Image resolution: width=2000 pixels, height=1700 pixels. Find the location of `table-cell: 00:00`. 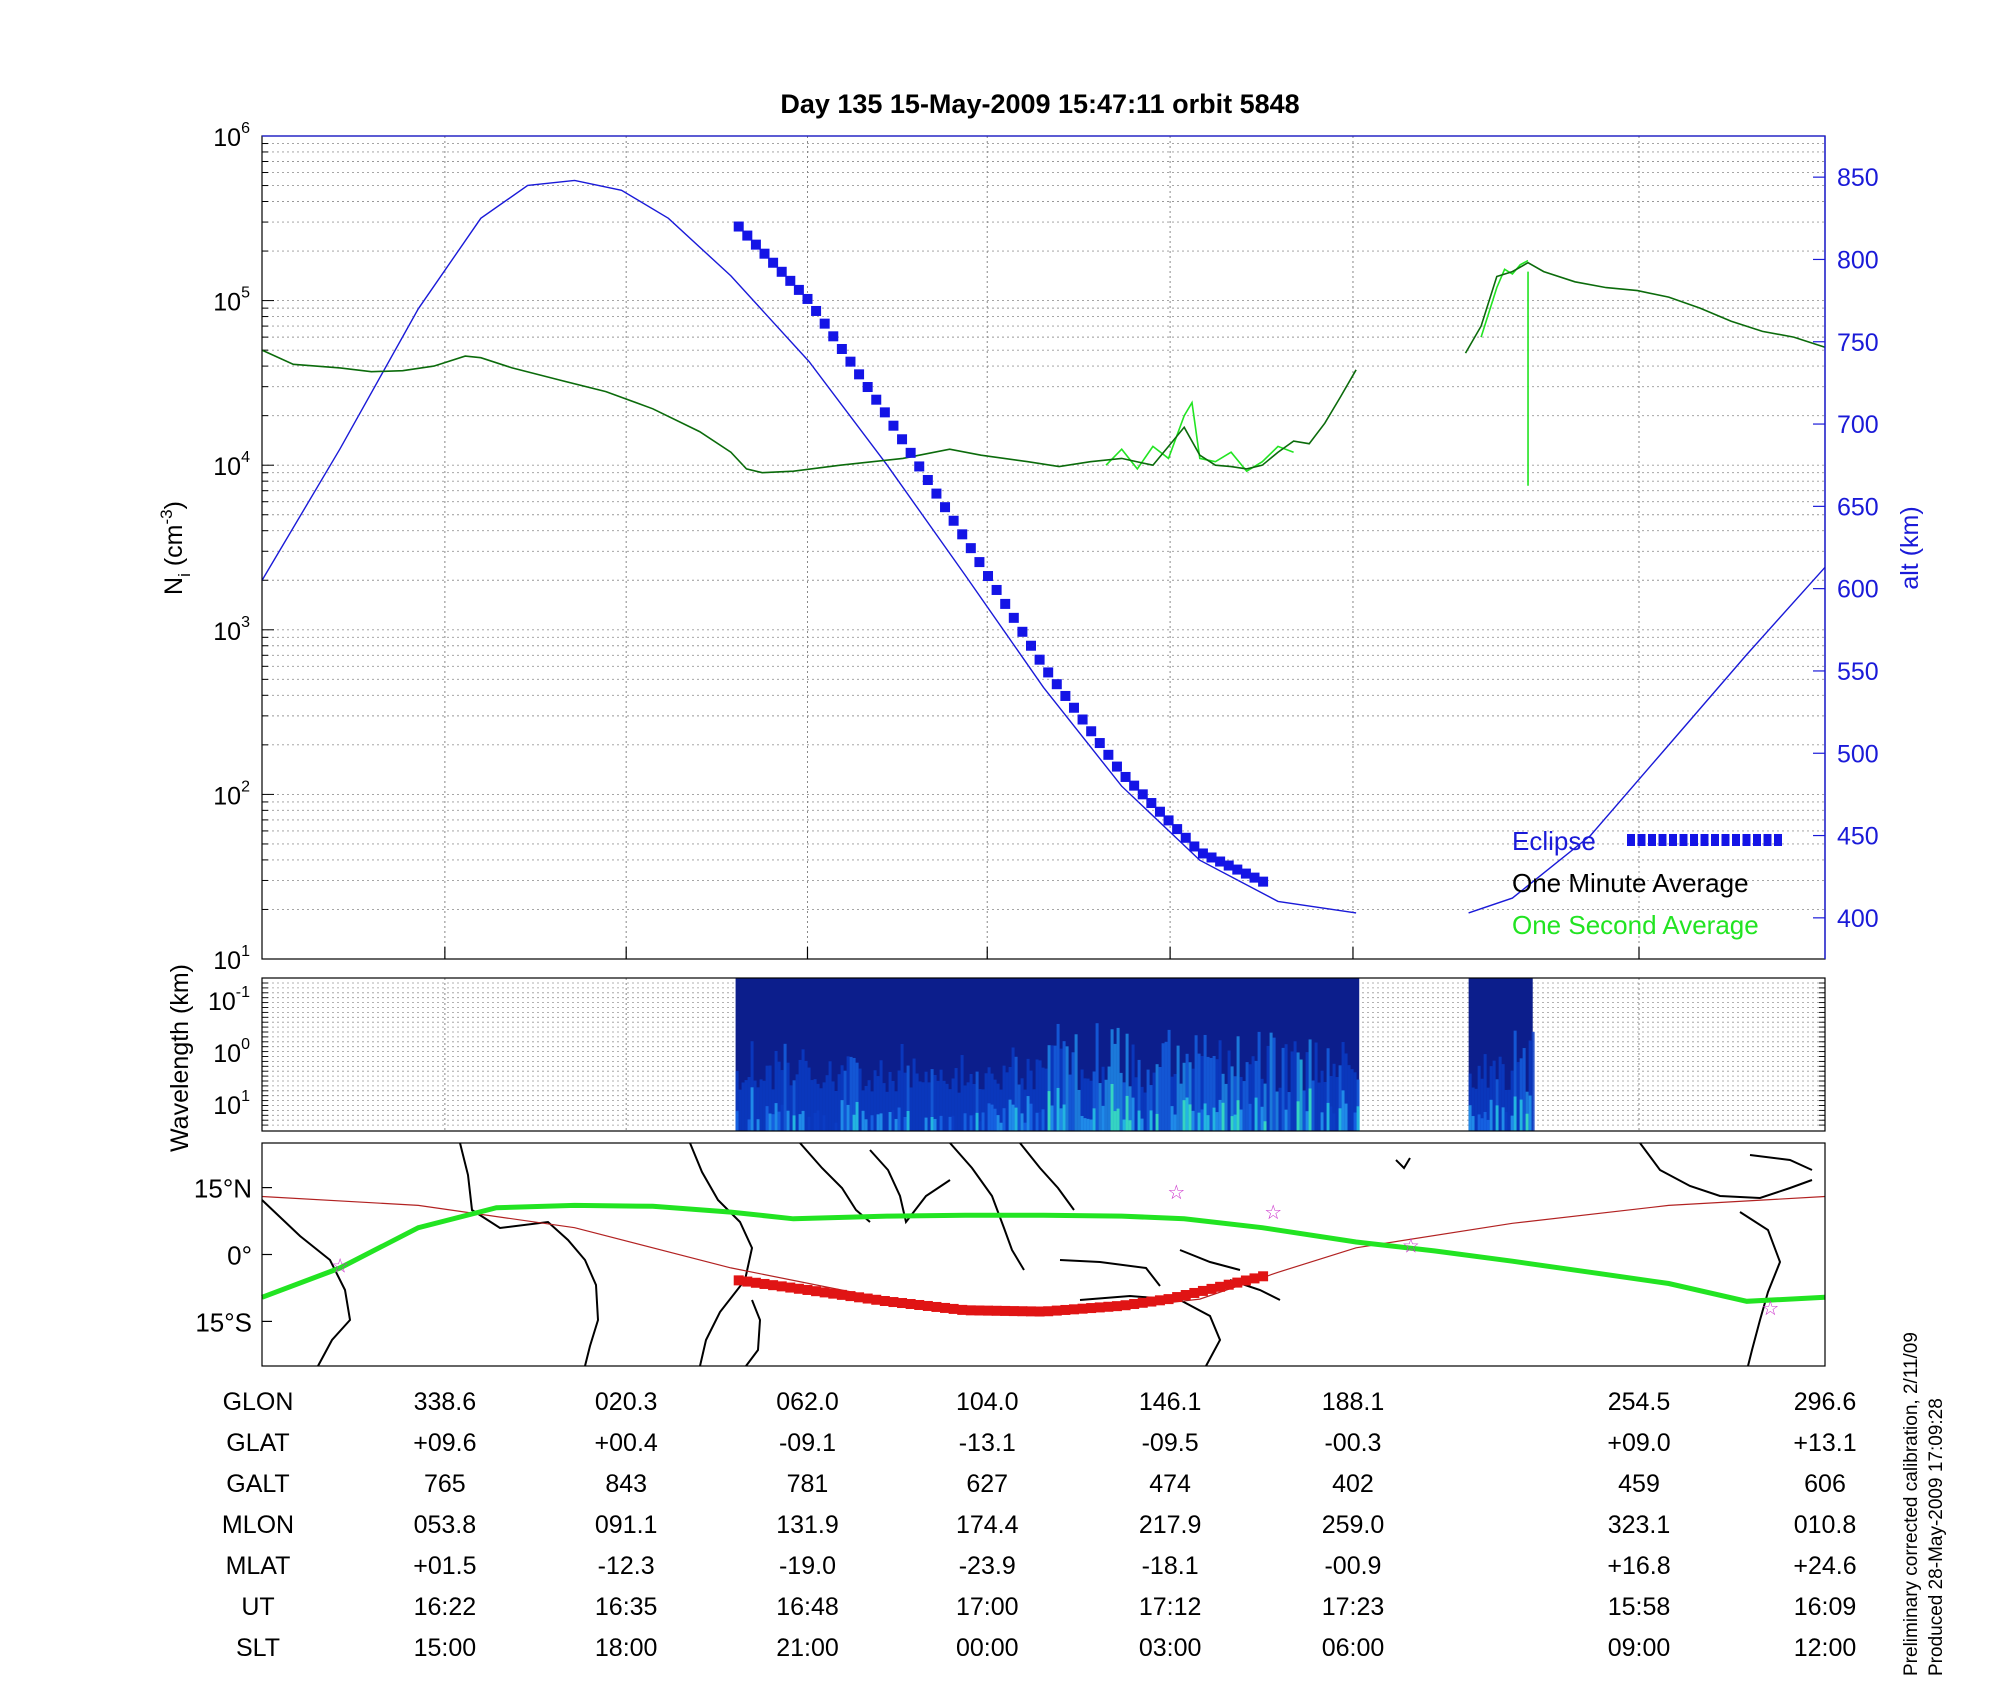

table-cell: 00:00 is located at coordinates (987, 1648).